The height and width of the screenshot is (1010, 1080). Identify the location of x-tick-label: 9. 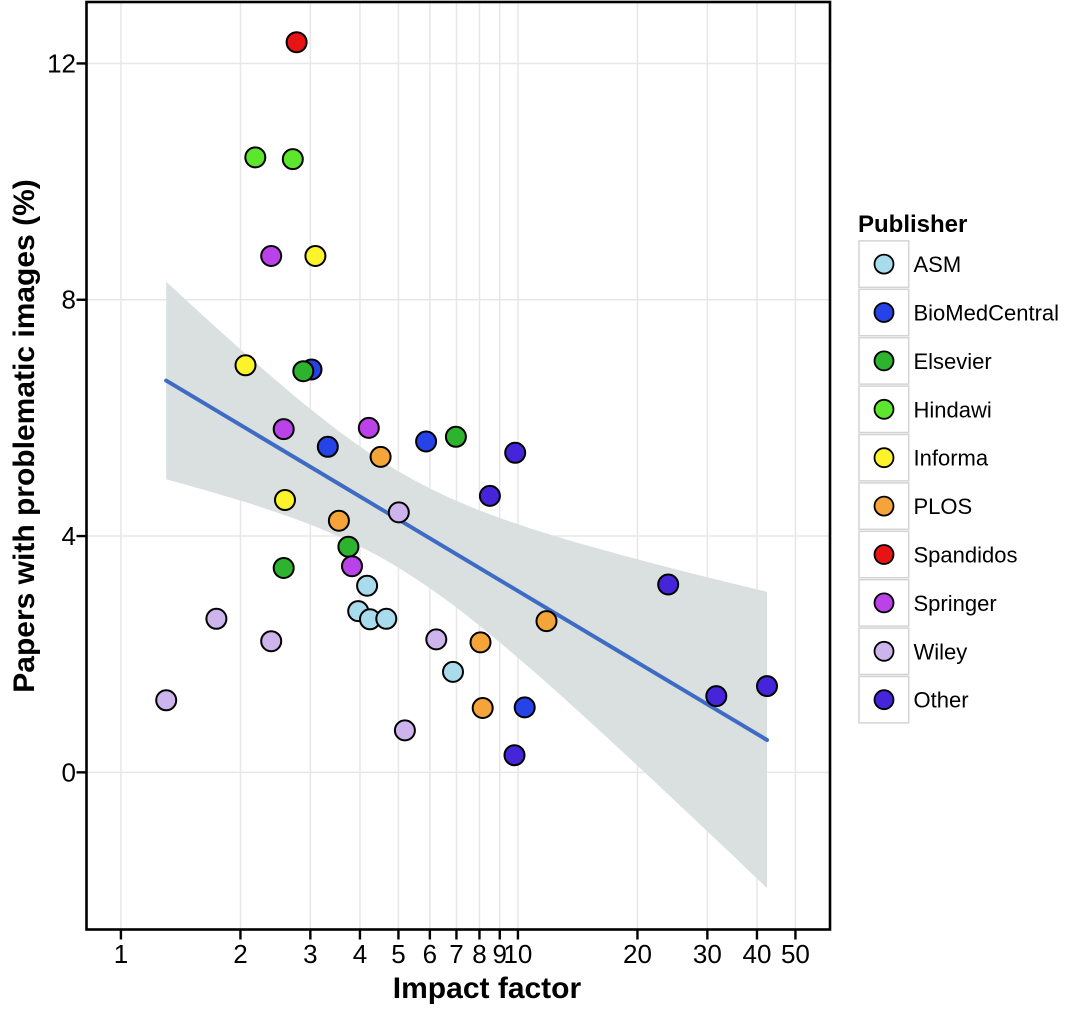
(500, 954).